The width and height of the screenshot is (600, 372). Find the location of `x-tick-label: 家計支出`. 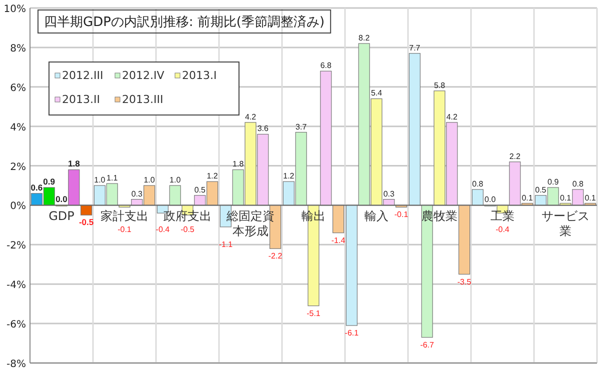

x-tick-label: 家計支出 is located at coordinates (124, 216).